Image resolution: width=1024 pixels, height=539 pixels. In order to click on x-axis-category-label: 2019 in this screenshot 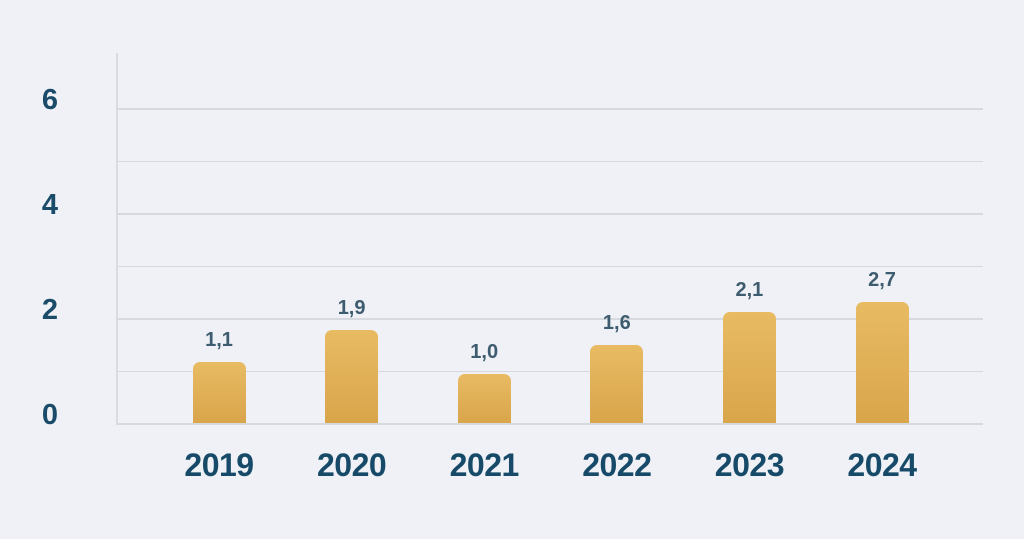, I will do `click(219, 465)`.